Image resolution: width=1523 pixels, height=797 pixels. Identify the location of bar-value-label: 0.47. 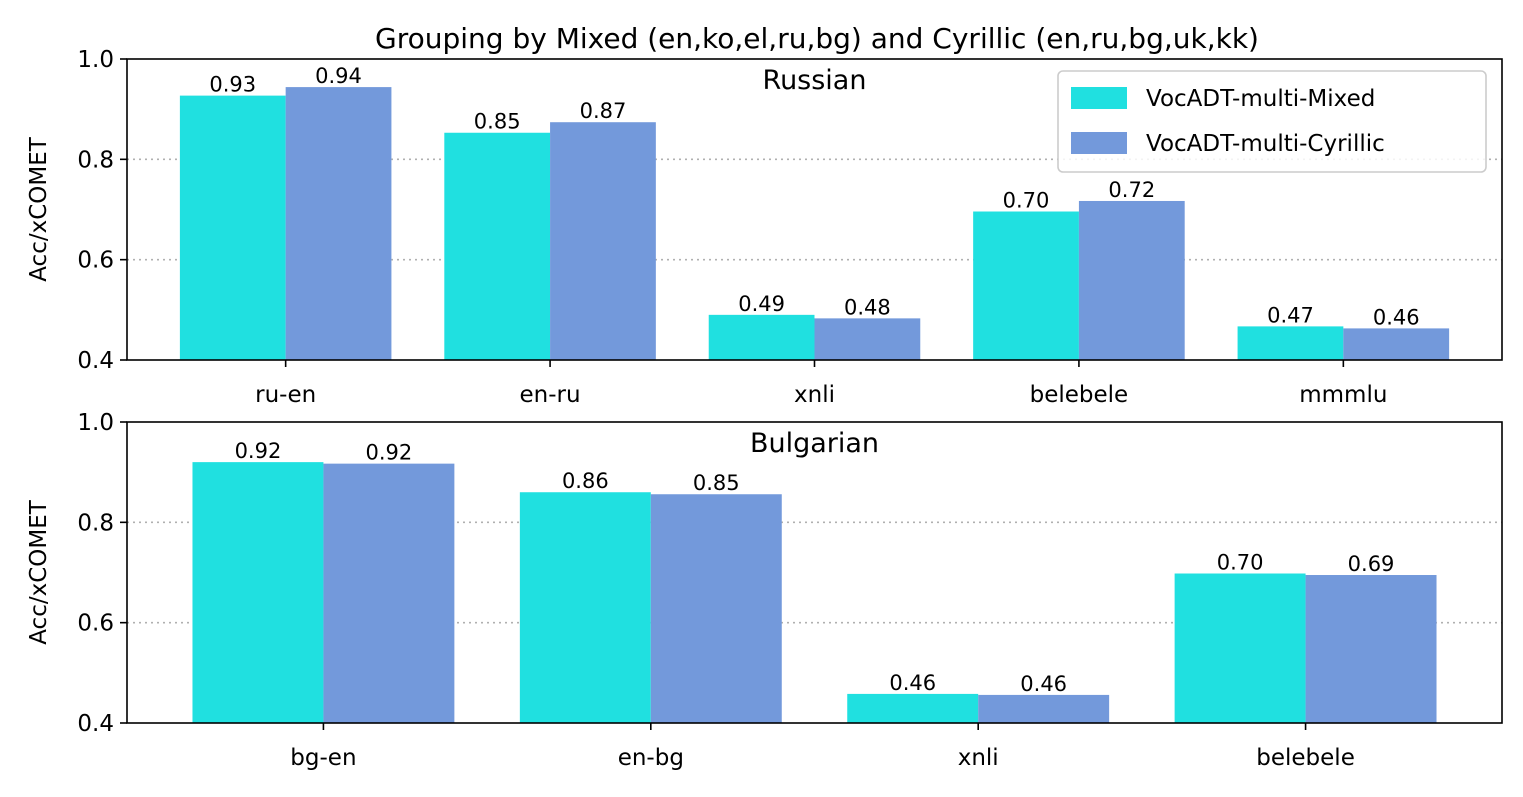
(1290, 315).